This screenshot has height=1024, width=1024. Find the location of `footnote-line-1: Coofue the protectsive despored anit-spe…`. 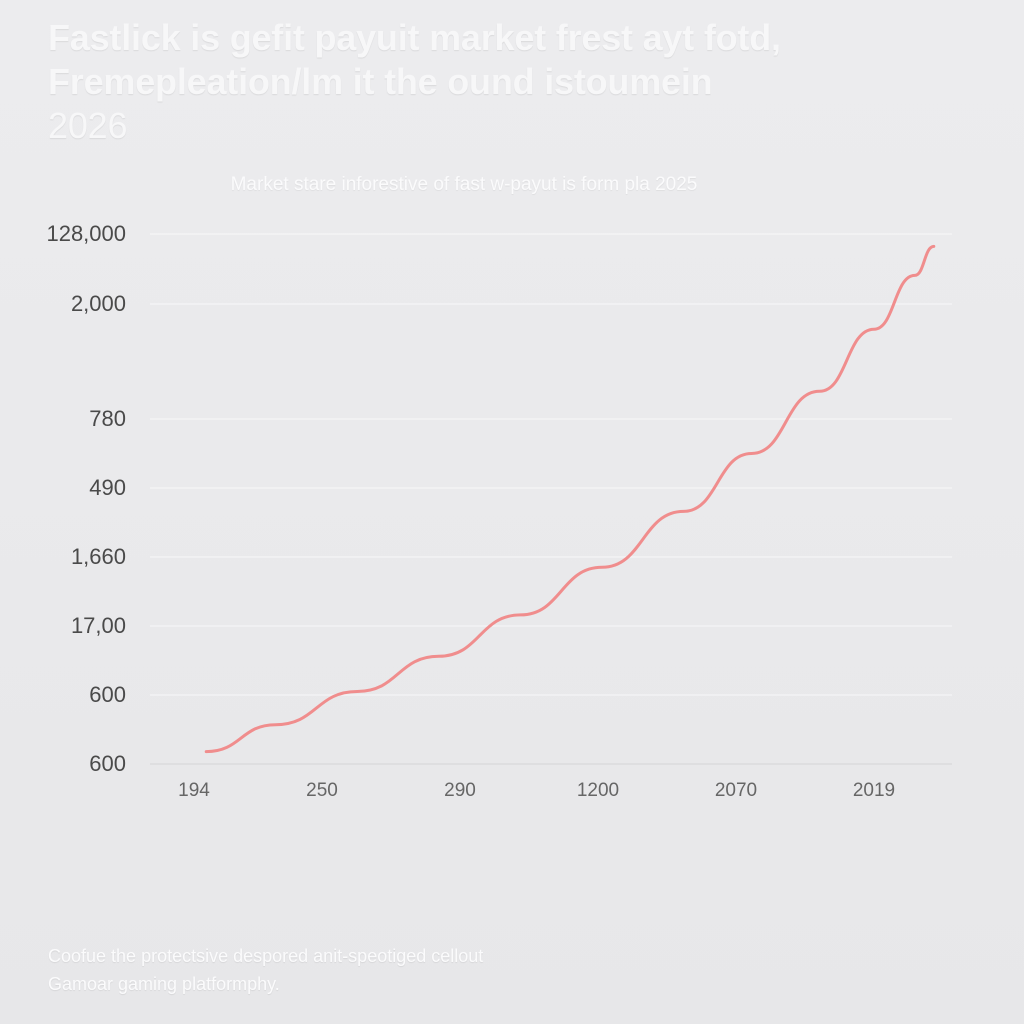

footnote-line-1: Coofue the protectsive despored anit-spe… is located at coordinates (266, 956).